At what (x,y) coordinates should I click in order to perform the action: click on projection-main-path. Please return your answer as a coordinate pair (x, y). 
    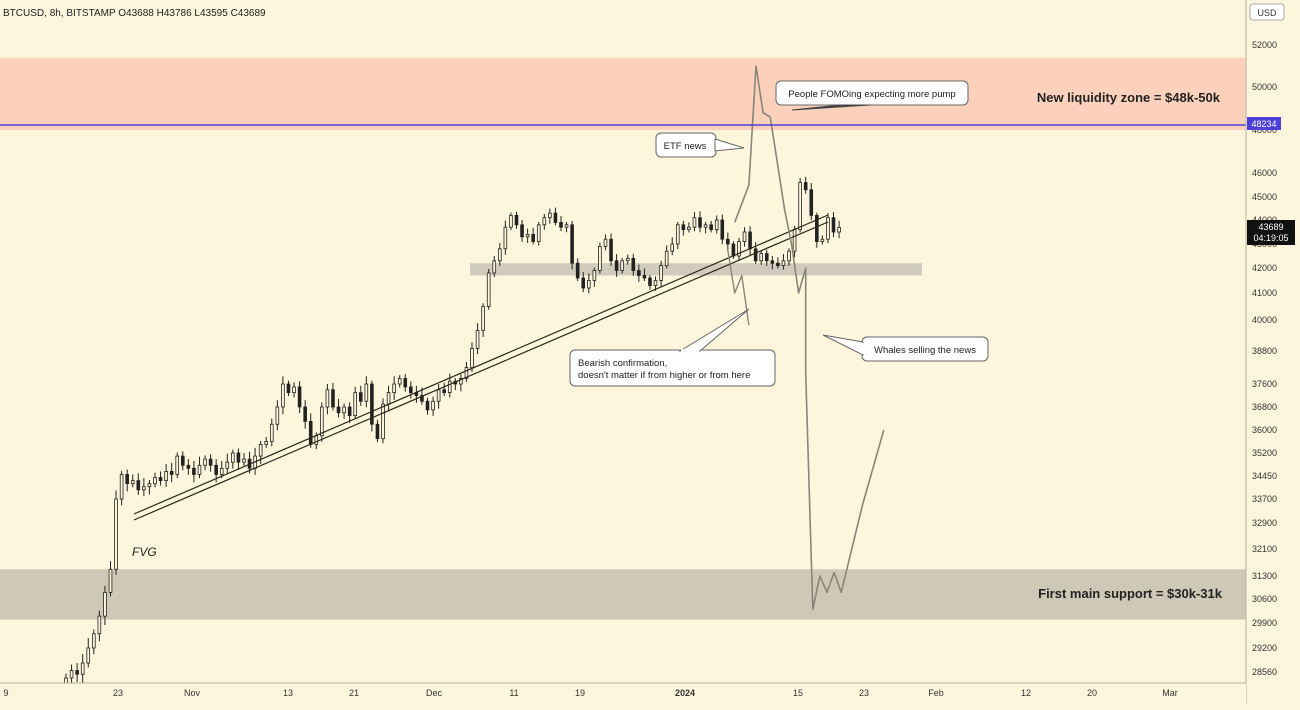
    Looking at the image, I should click on (809, 338).